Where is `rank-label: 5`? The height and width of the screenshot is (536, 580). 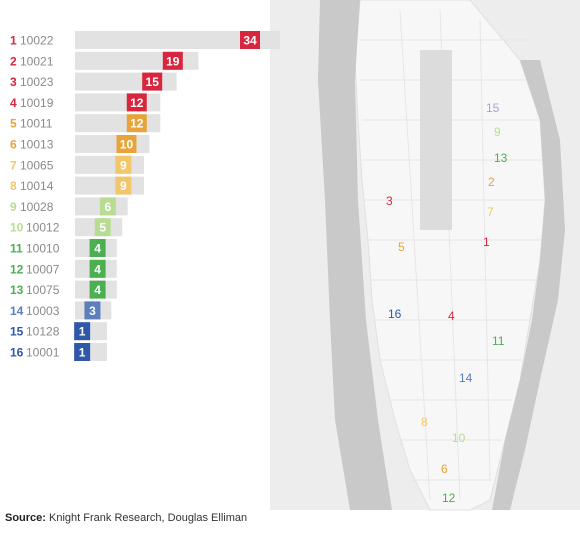 rank-label: 5 is located at coordinates (13, 124).